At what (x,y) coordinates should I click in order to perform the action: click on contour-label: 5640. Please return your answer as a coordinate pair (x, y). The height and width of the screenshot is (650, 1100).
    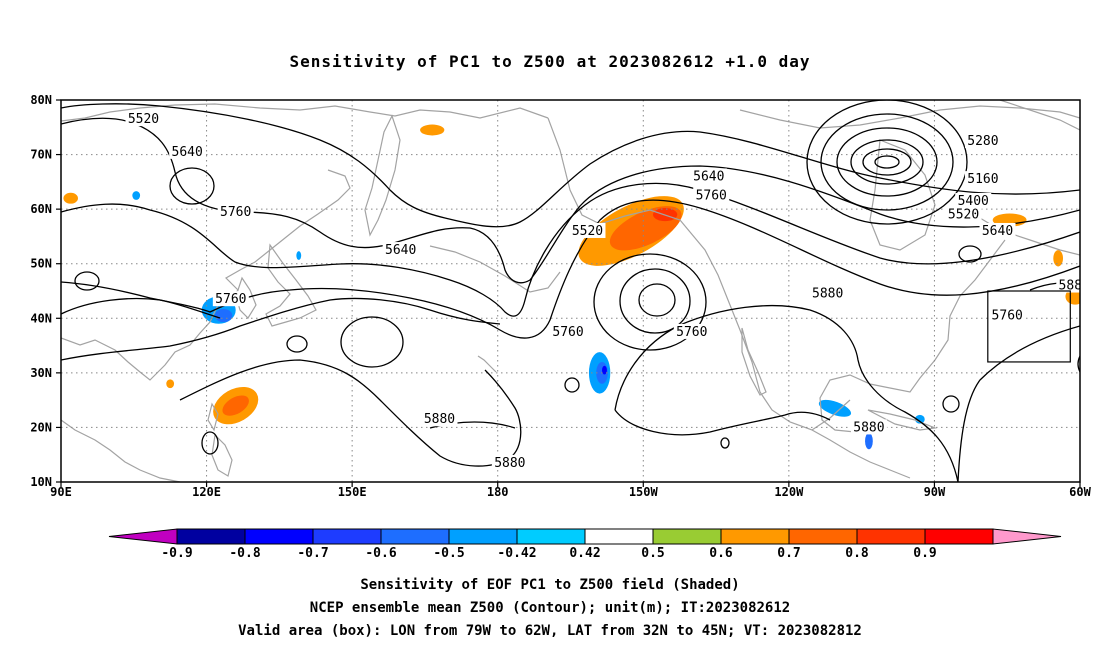
    Looking at the image, I should click on (187, 152).